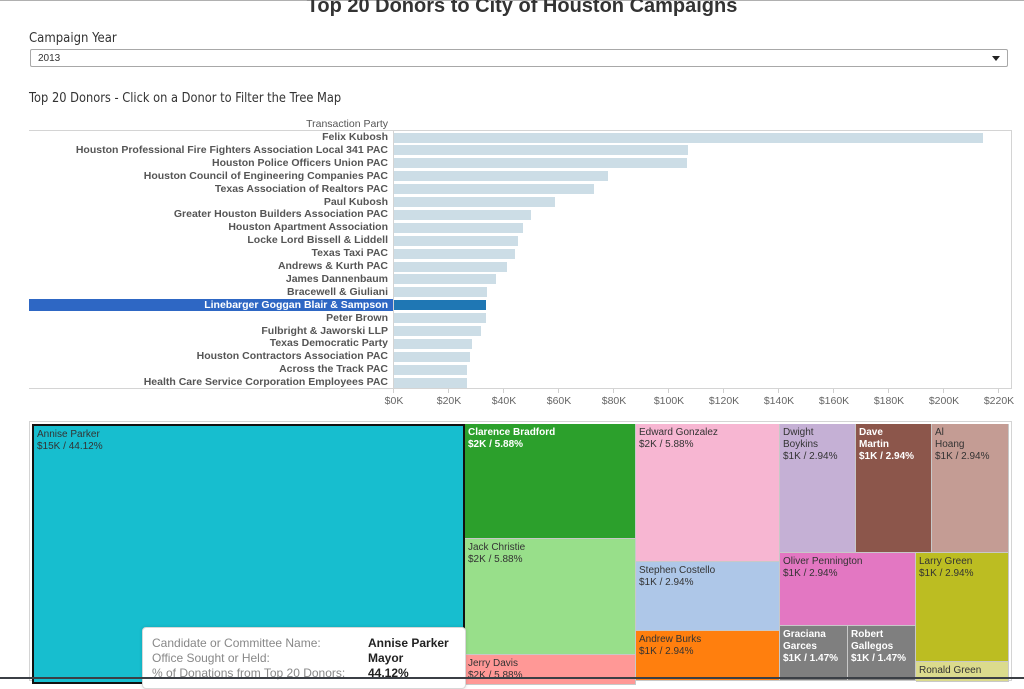 This screenshot has width=1024, height=689. Describe the element at coordinates (708, 596) in the screenshot. I see `treemap-tile: Stephen Costello $1K / 2.94%` at that location.